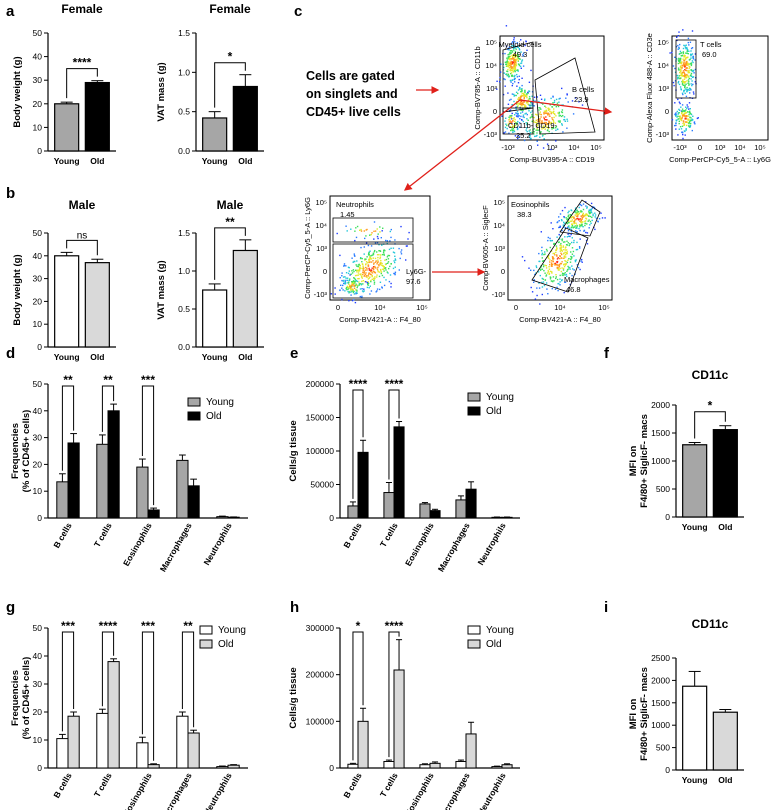 Image resolution: width=778 pixels, height=810 pixels. I want to click on y-tick-label: 30, so click(38, 438).